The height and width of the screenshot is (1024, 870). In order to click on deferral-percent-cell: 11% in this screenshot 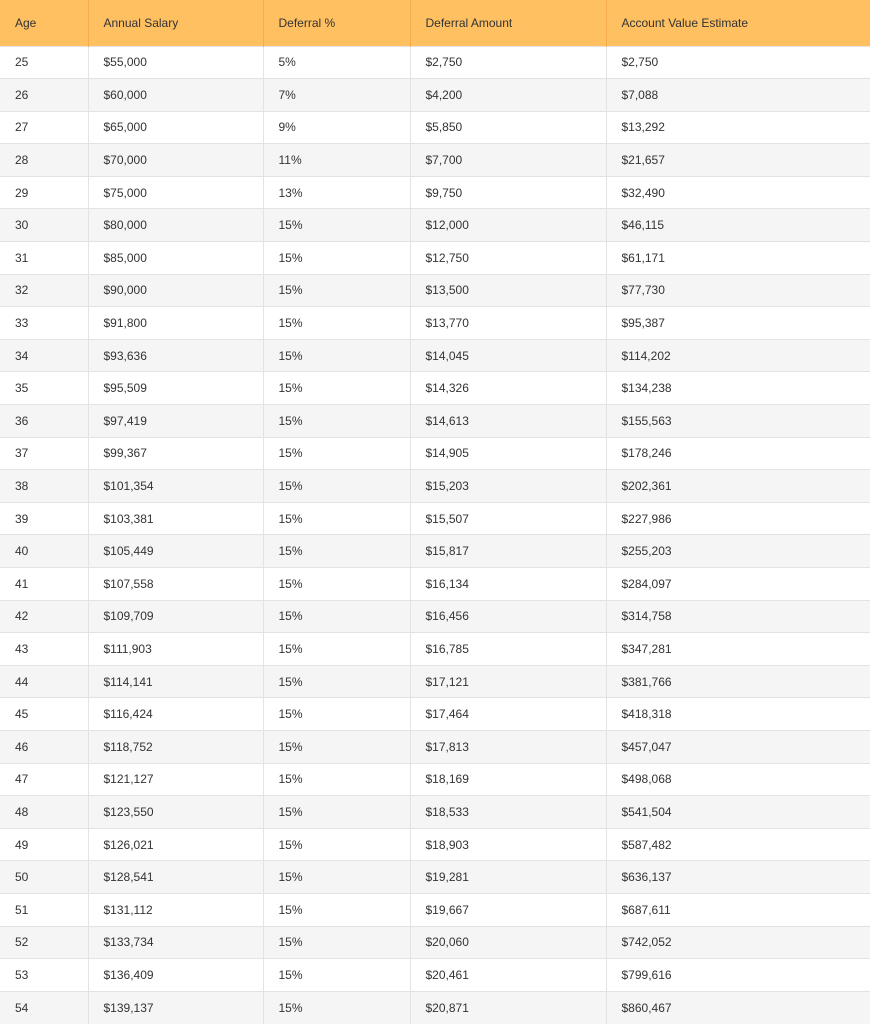, I will do `click(337, 160)`.